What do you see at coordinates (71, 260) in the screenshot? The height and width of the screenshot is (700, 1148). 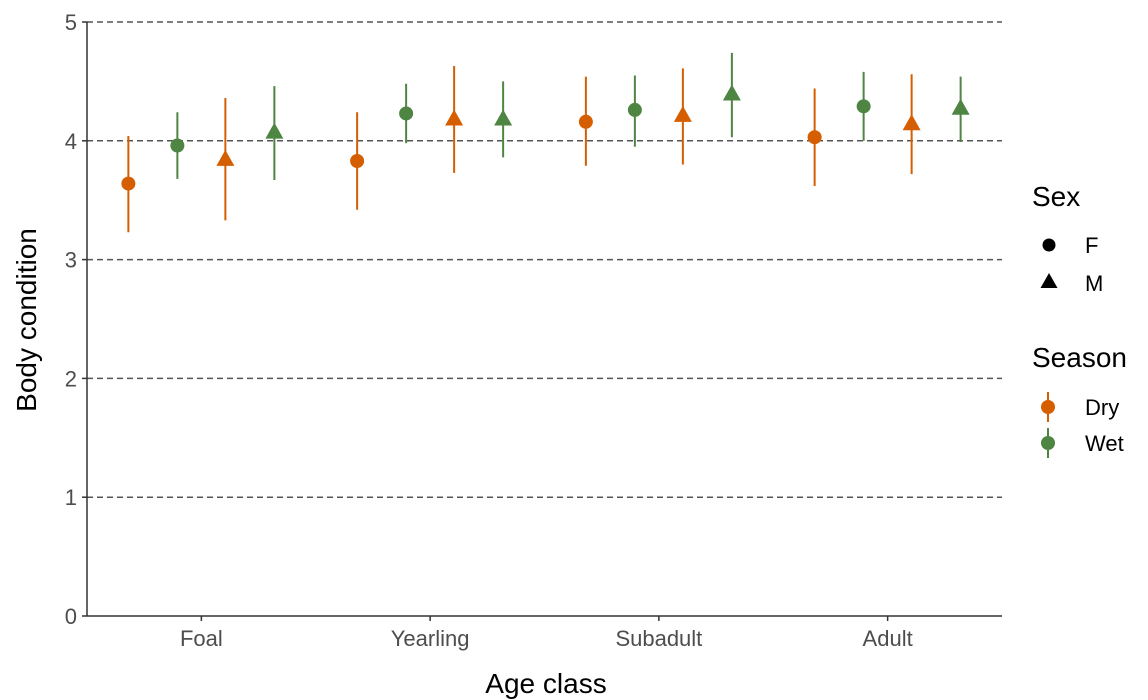 I see `y-tick-label: 3` at bounding box center [71, 260].